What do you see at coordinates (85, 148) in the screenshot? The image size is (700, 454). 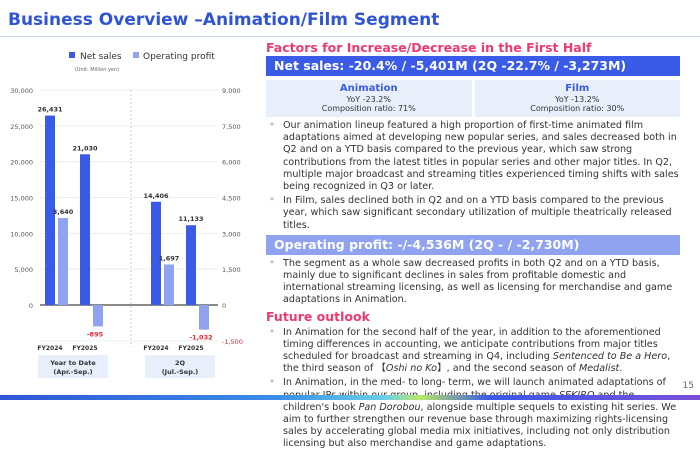 I see `net-sales-label: 21,030` at bounding box center [85, 148].